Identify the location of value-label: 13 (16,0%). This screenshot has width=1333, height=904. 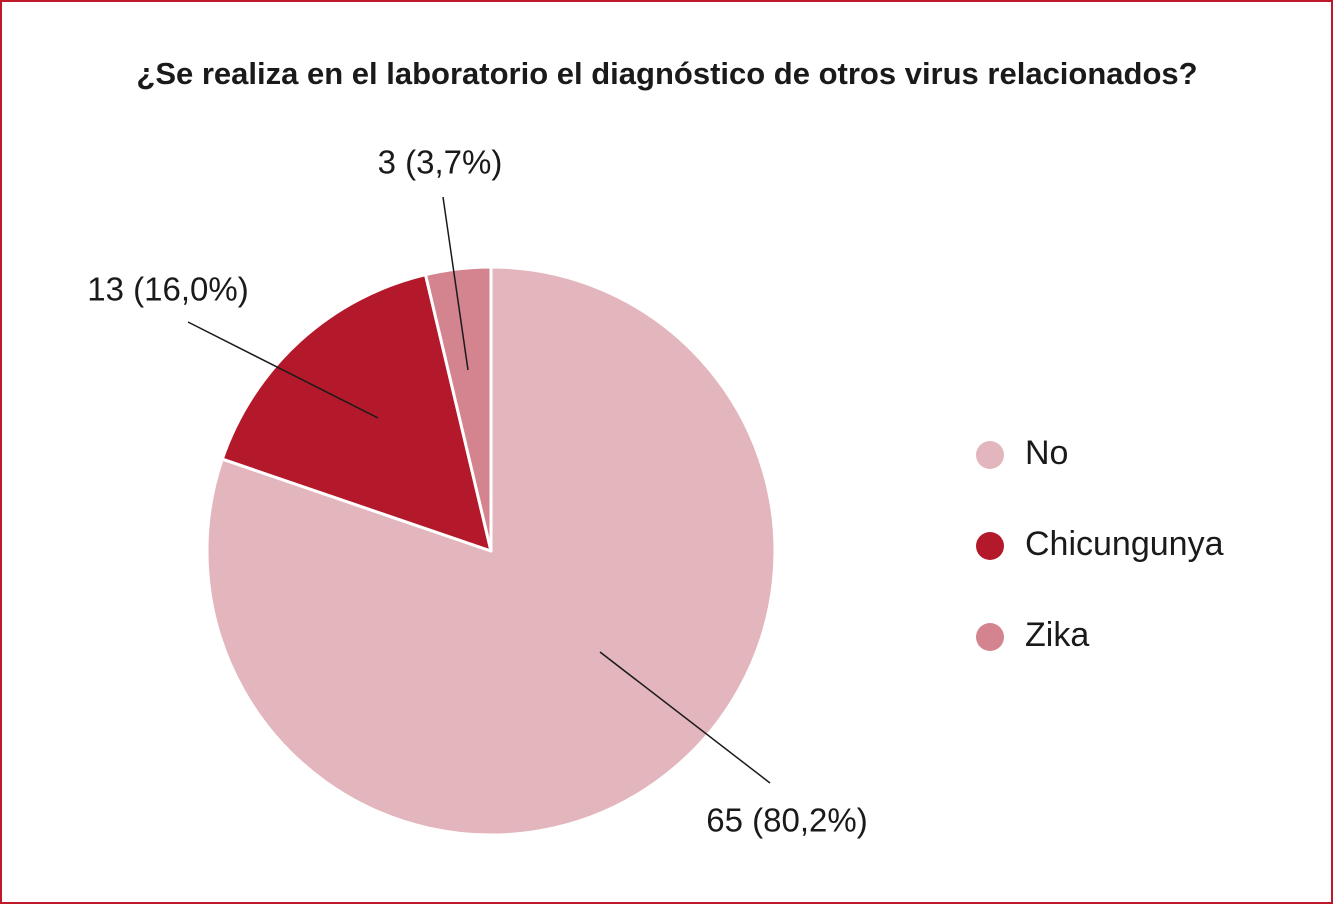
(167, 289).